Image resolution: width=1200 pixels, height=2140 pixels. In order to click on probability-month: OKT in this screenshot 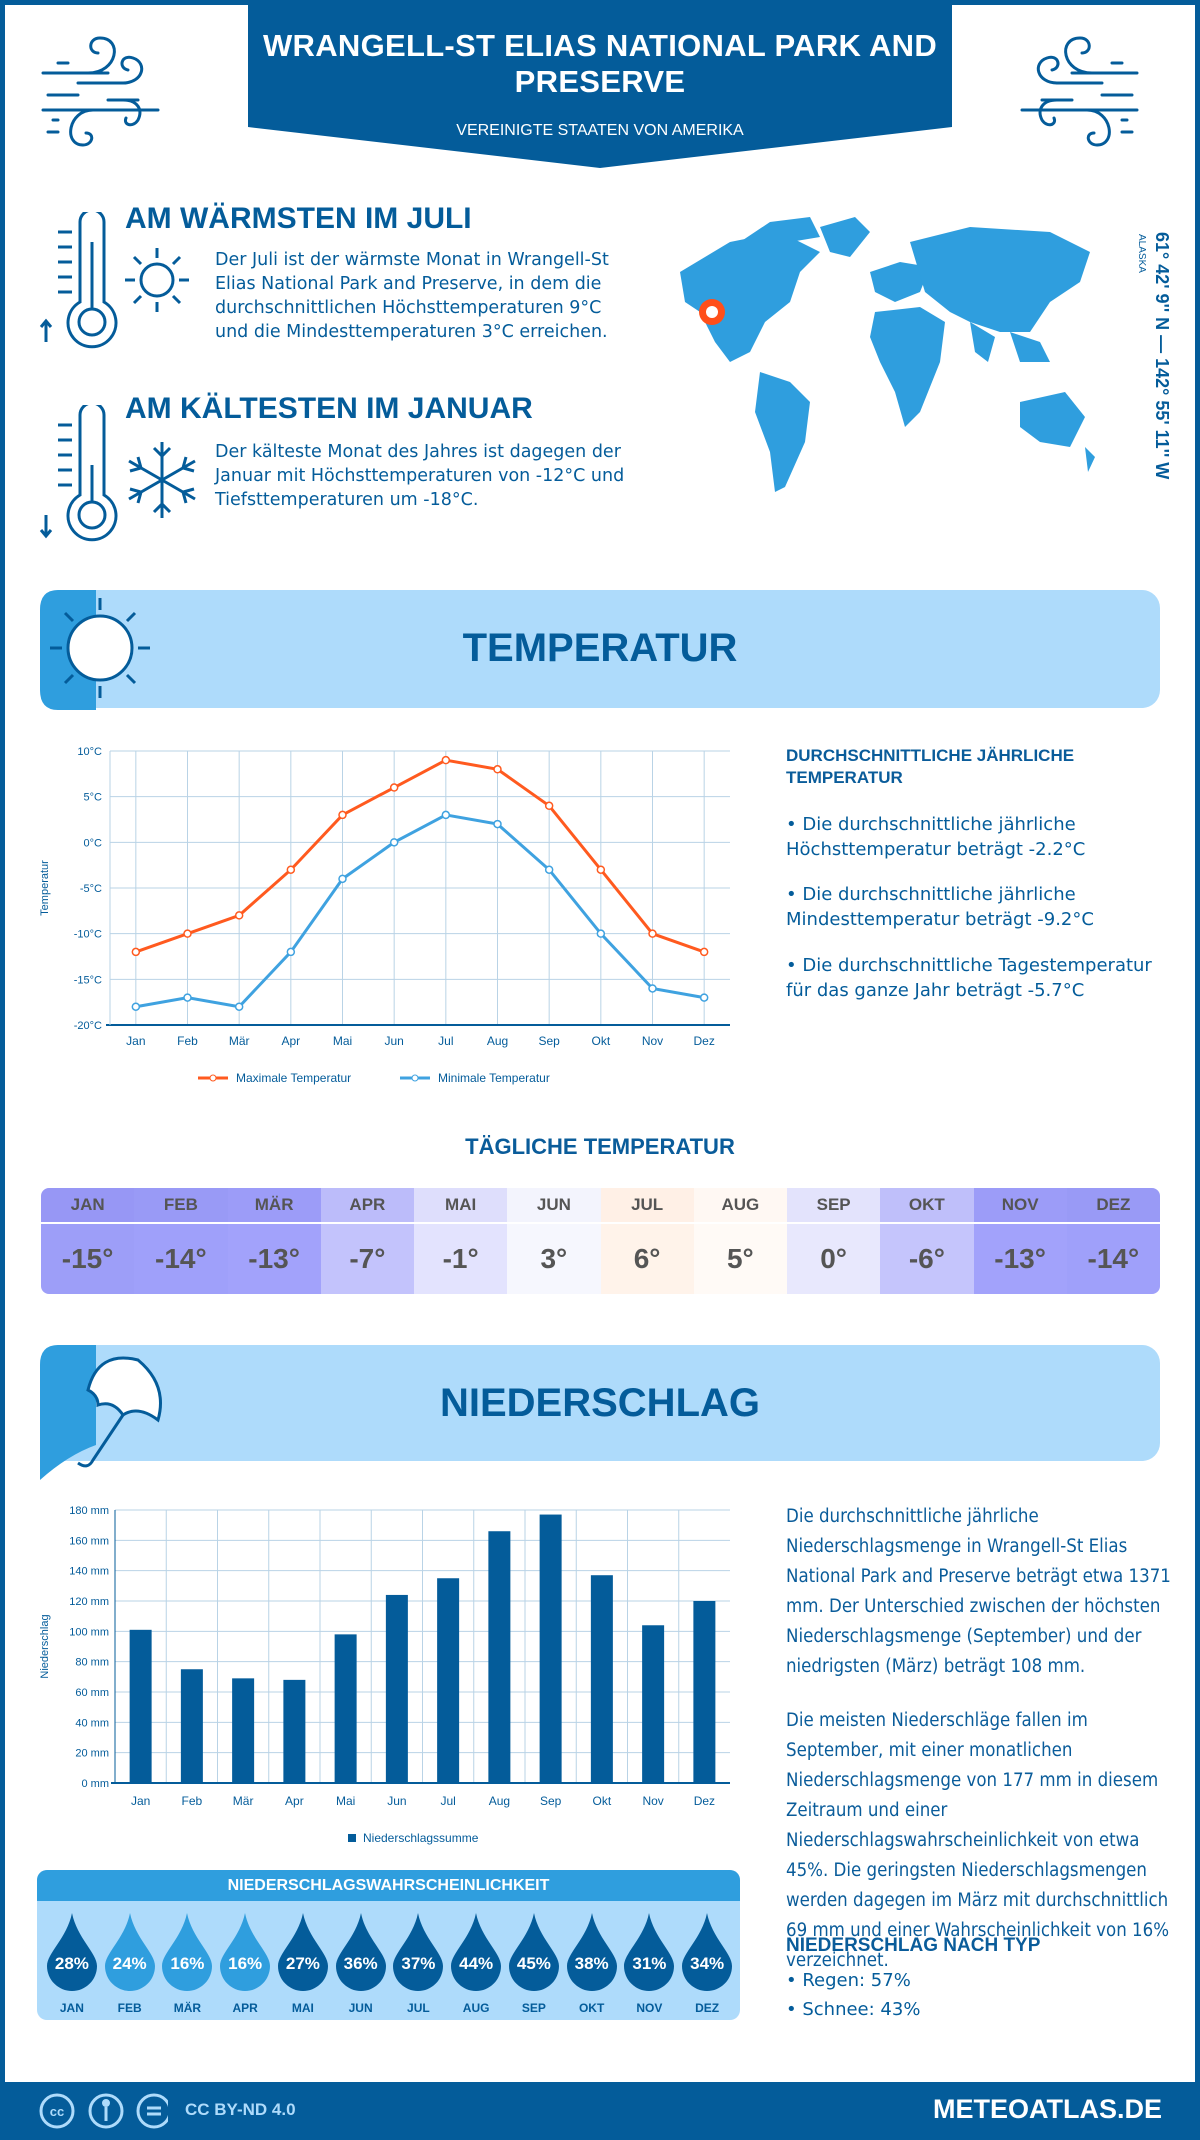, I will do `click(591, 2008)`.